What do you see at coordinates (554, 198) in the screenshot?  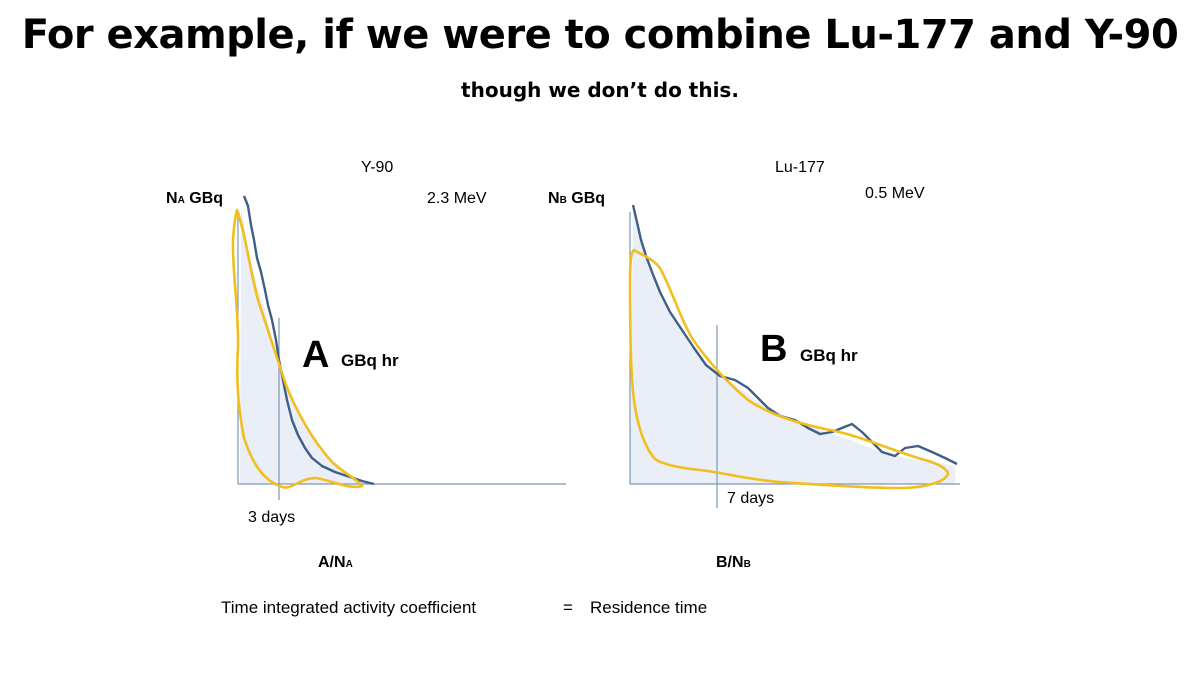 I see `lu177-y-label-prefix: N` at bounding box center [554, 198].